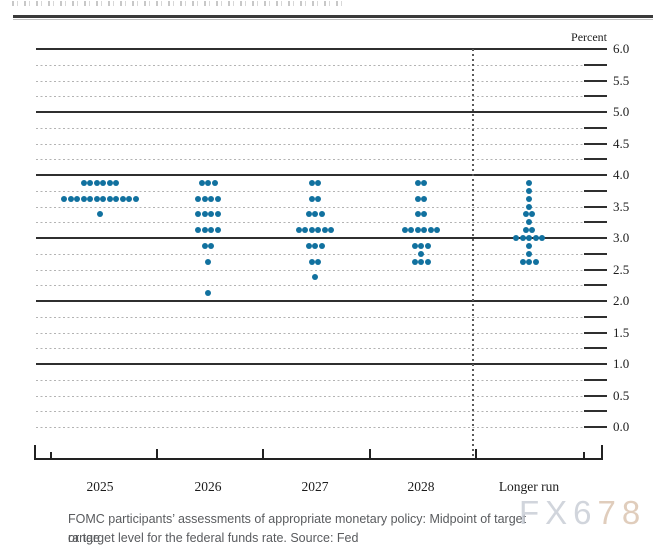 The image size is (653, 554). Describe the element at coordinates (370, 453) in the screenshot. I see `x-axis-divider-tick` at that location.